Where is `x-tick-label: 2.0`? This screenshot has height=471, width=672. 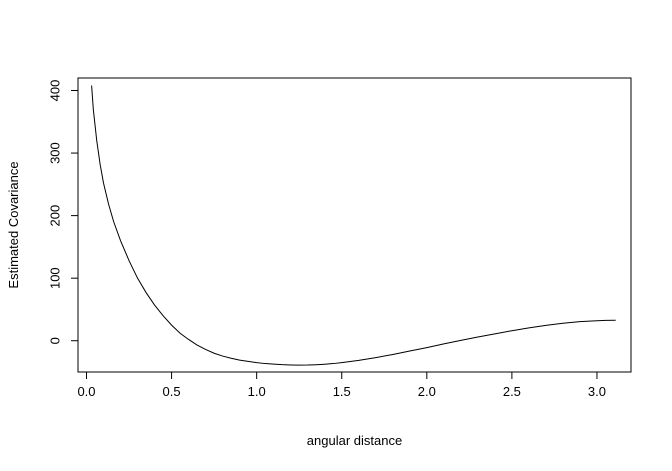
x-tick-label: 2.0 is located at coordinates (427, 391).